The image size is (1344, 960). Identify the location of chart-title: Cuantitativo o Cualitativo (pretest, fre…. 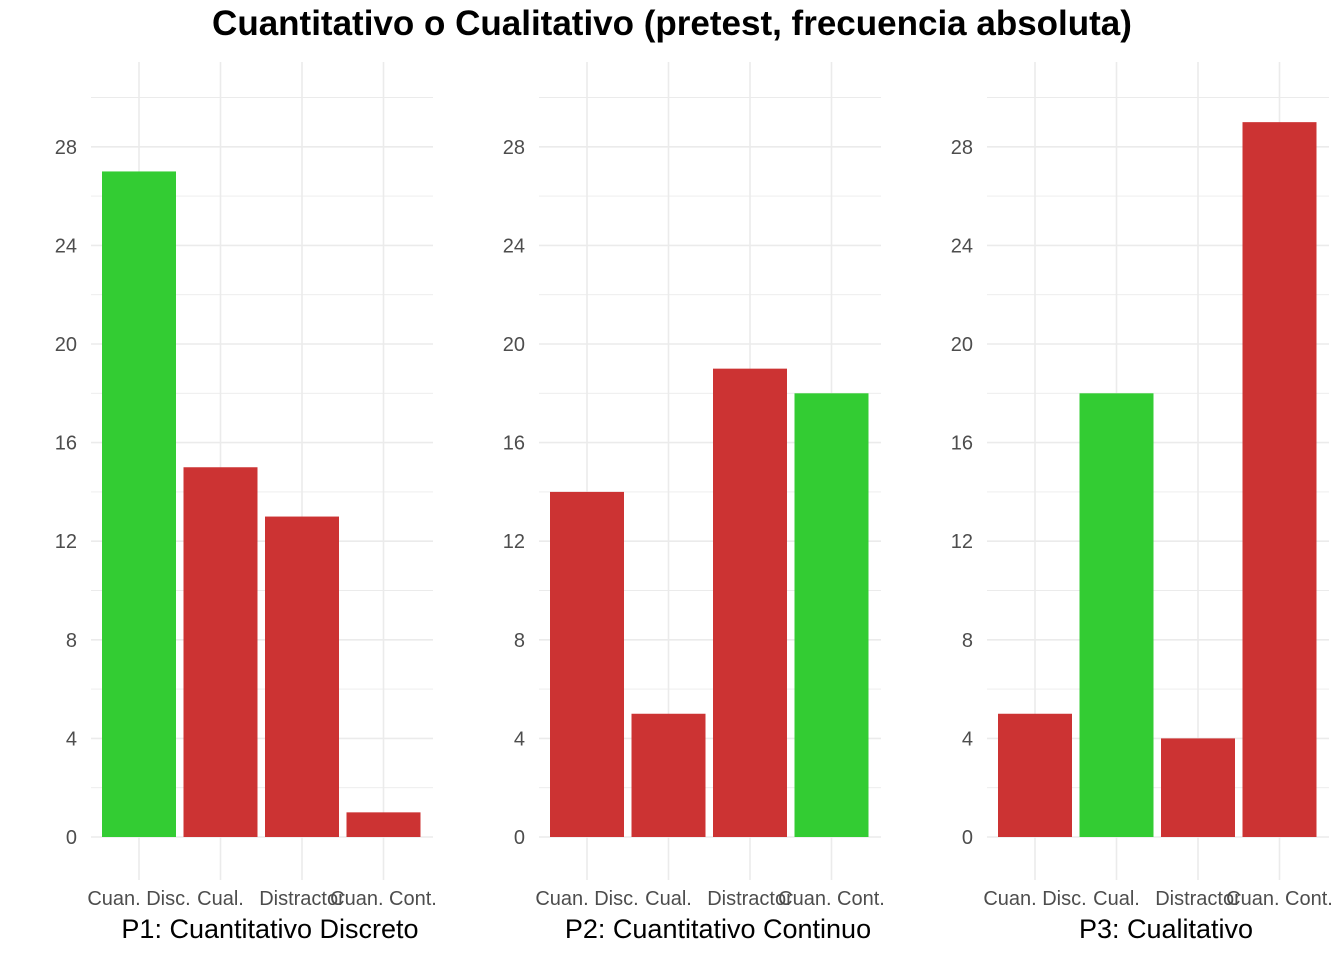
(672, 23).